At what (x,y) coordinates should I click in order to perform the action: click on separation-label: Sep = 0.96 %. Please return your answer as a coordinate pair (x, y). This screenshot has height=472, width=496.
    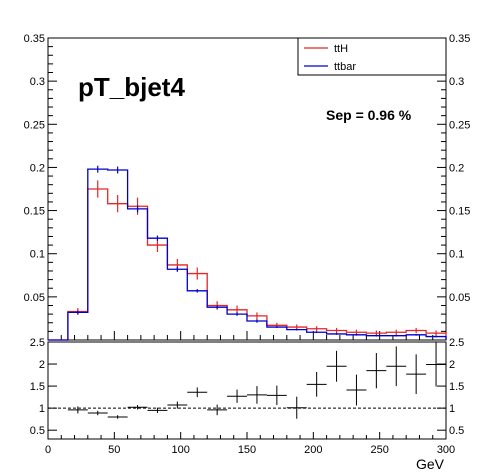
    Looking at the image, I should click on (369, 115).